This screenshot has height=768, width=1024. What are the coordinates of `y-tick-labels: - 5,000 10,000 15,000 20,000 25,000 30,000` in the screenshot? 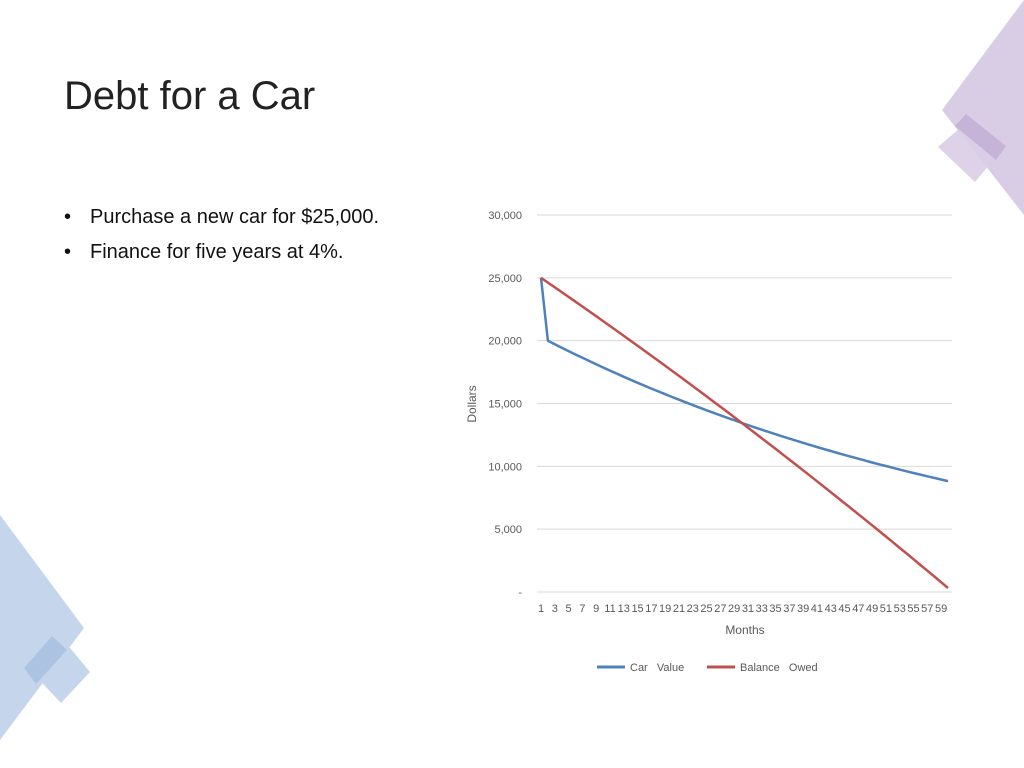 It's located at (505, 404).